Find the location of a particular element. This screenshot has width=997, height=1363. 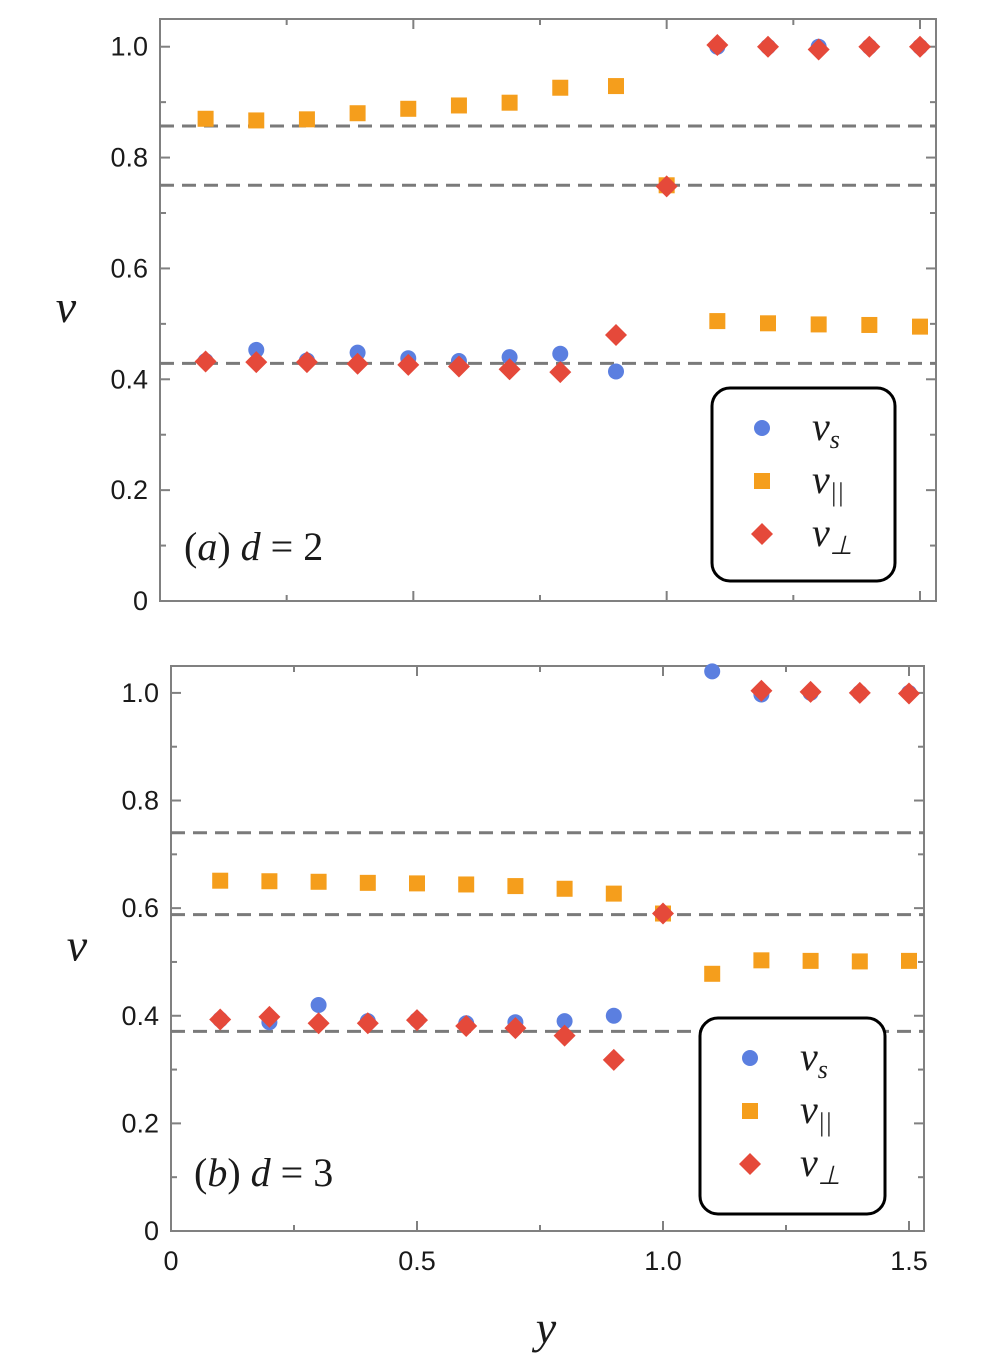

panel-label: (b) d = 3 is located at coordinates (263, 1172).